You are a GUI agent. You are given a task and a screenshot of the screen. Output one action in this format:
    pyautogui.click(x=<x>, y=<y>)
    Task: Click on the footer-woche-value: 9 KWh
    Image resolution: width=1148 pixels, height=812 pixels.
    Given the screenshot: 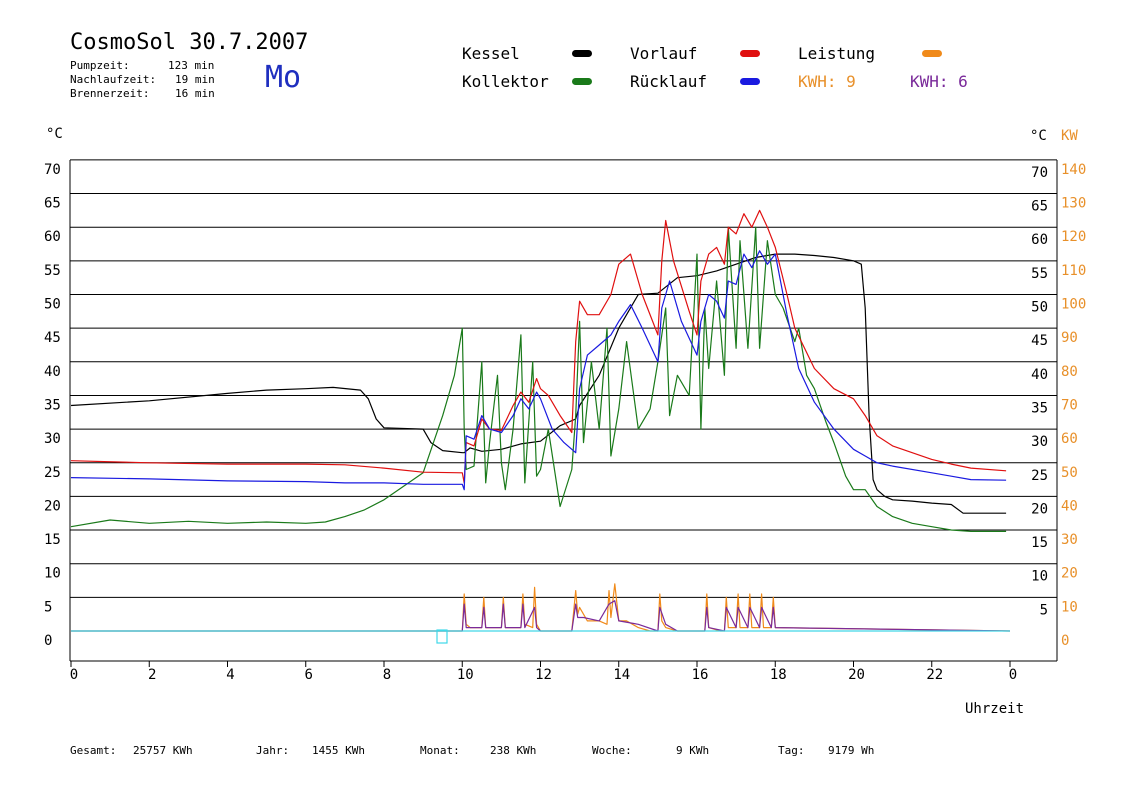 What is the action you would take?
    pyautogui.click(x=693, y=750)
    